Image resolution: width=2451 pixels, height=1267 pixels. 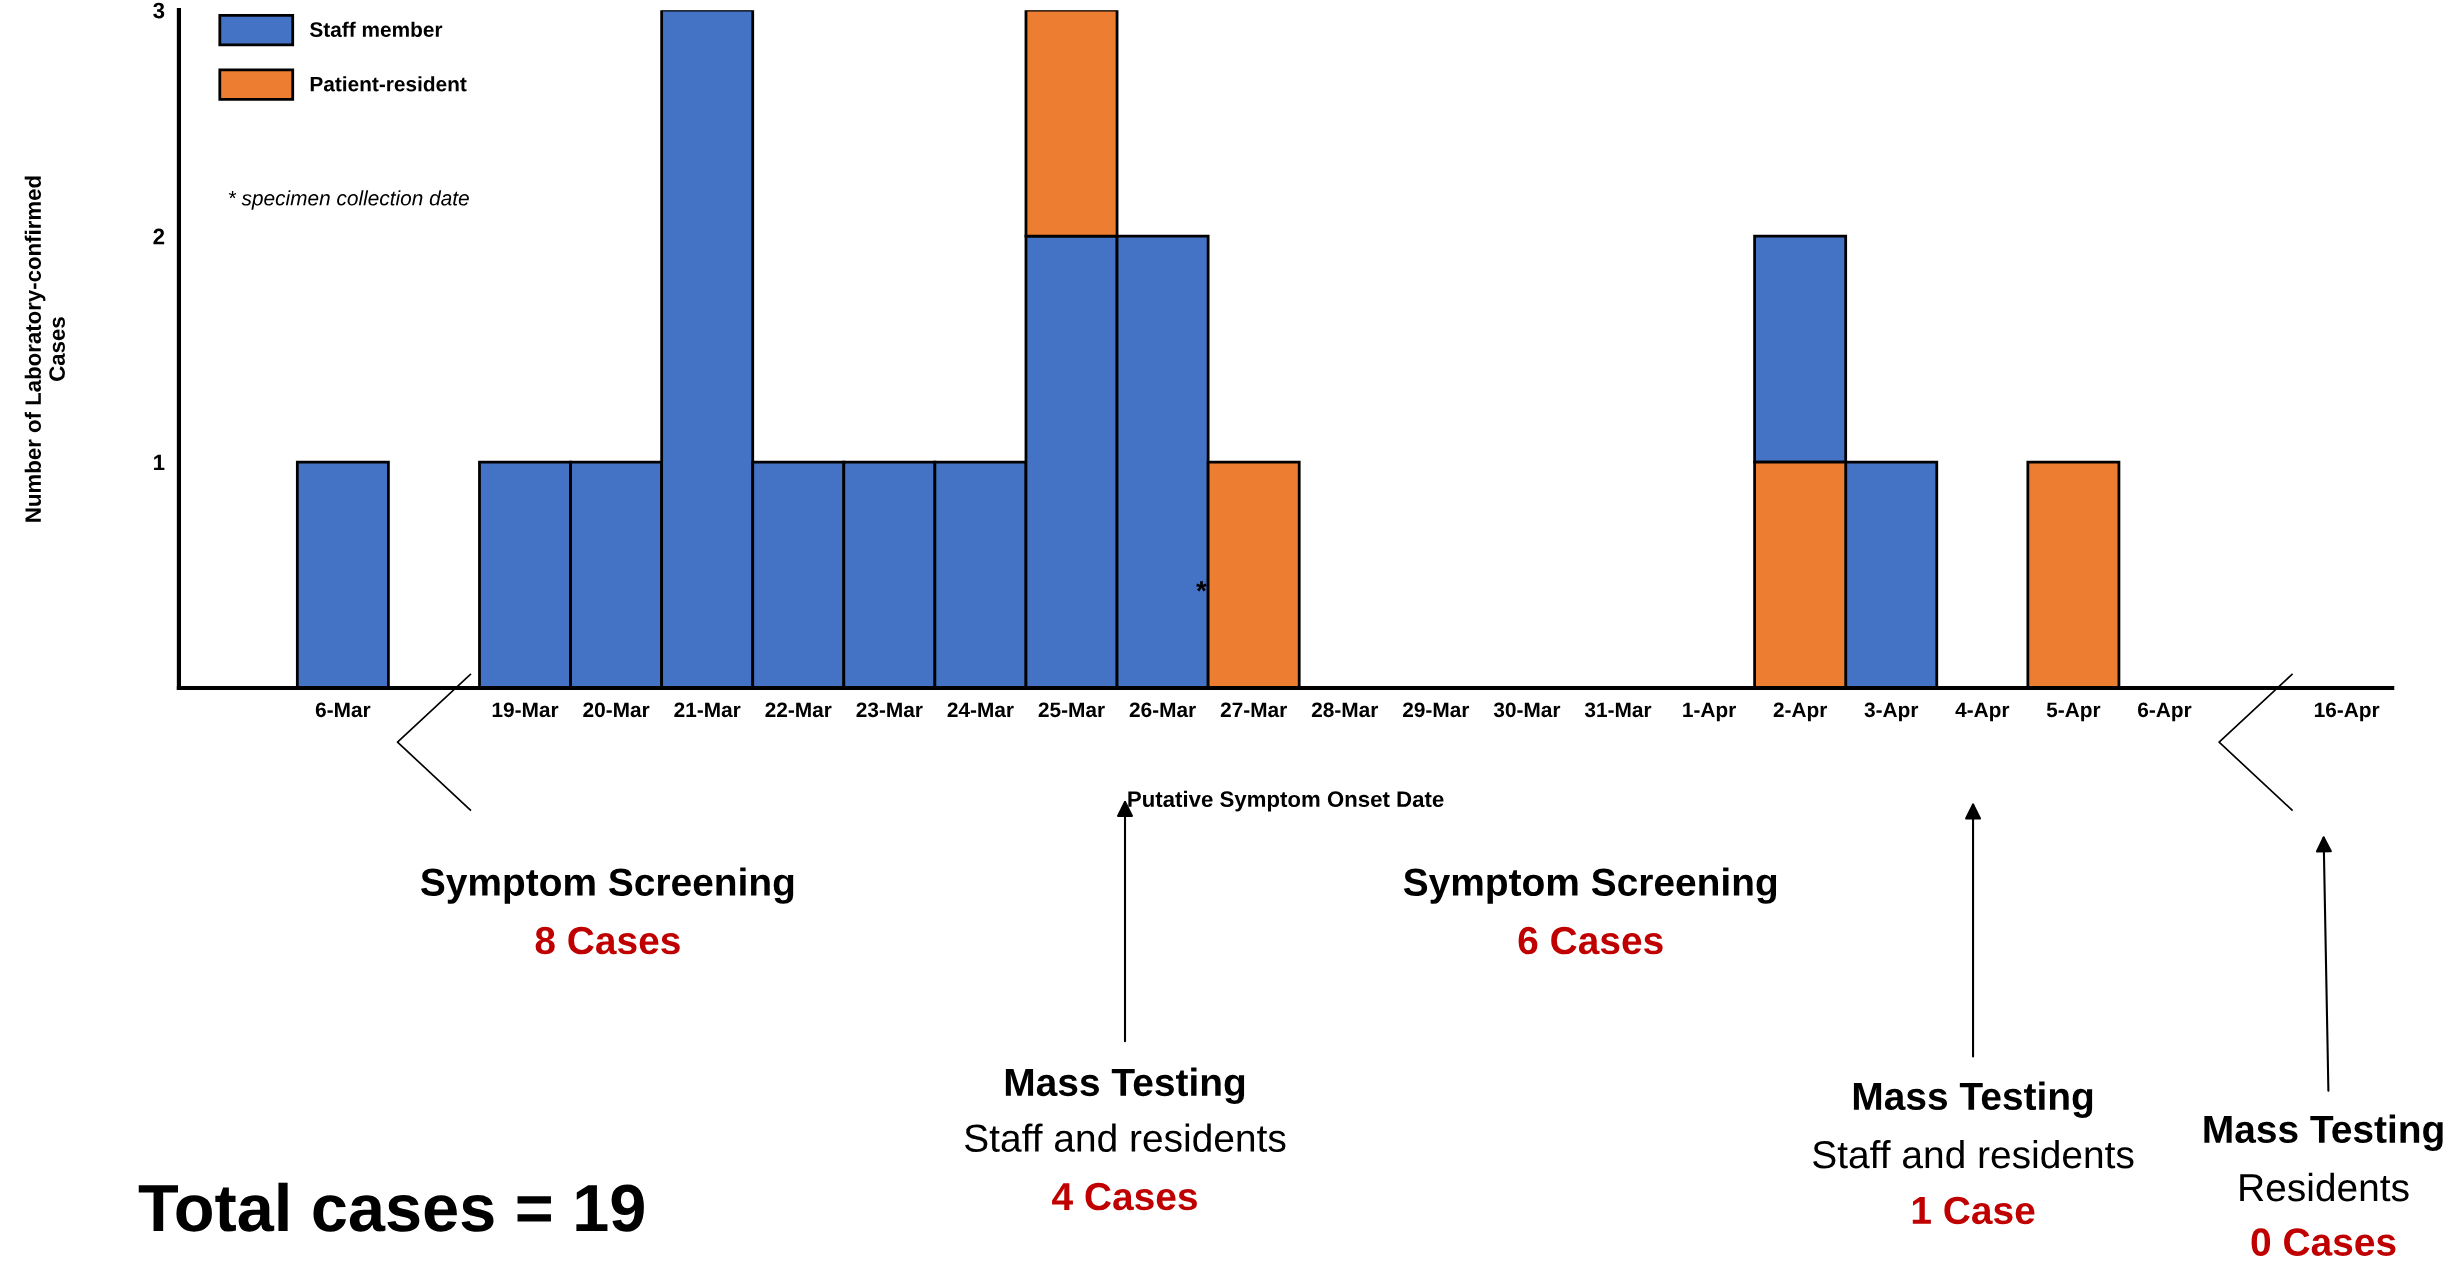 I want to click on x-tick-label: 28-Mar, so click(x=1345, y=710).